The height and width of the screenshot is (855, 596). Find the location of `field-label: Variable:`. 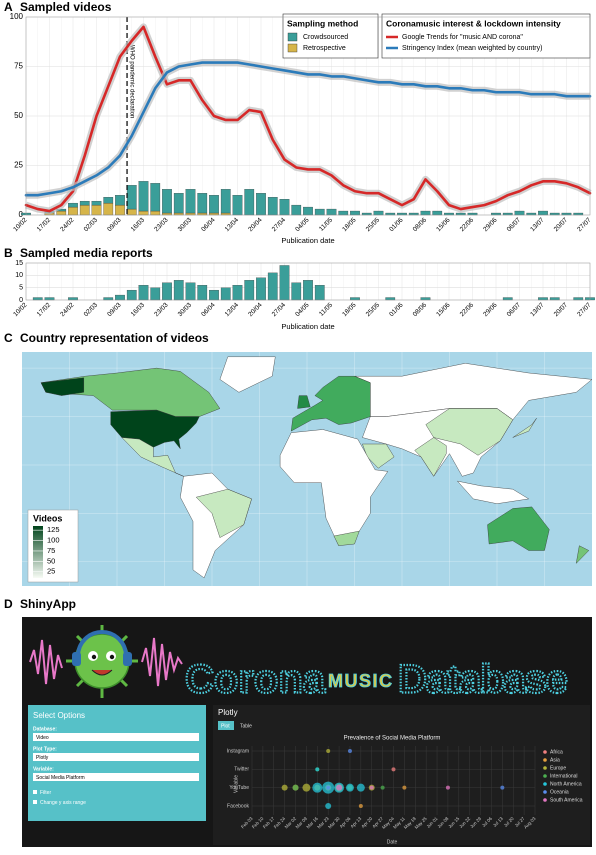

field-label: Variable: is located at coordinates (43, 769).